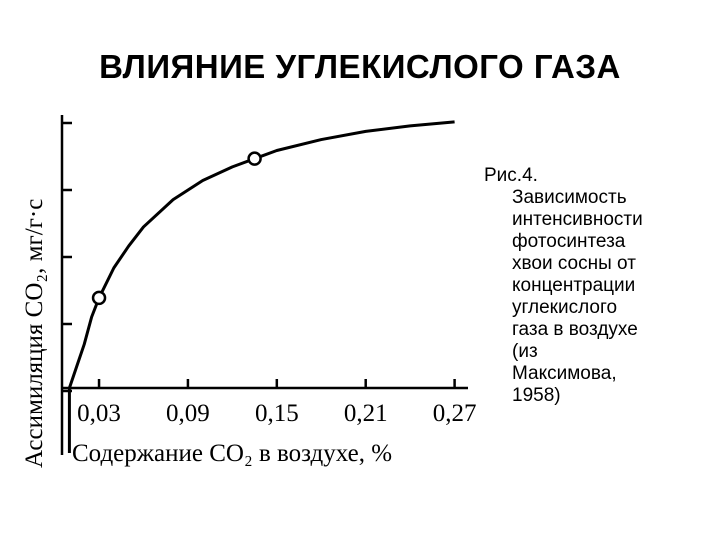  Describe the element at coordinates (366, 413) in the screenshot. I see `x-tick-label: 0,21` at that location.